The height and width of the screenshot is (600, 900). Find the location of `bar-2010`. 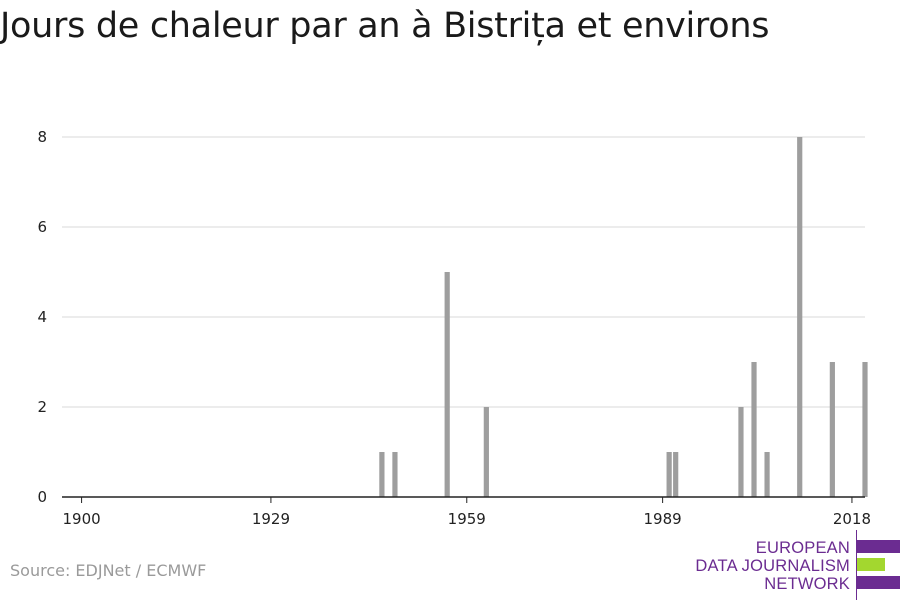

bar-2010 is located at coordinates (800, 317).